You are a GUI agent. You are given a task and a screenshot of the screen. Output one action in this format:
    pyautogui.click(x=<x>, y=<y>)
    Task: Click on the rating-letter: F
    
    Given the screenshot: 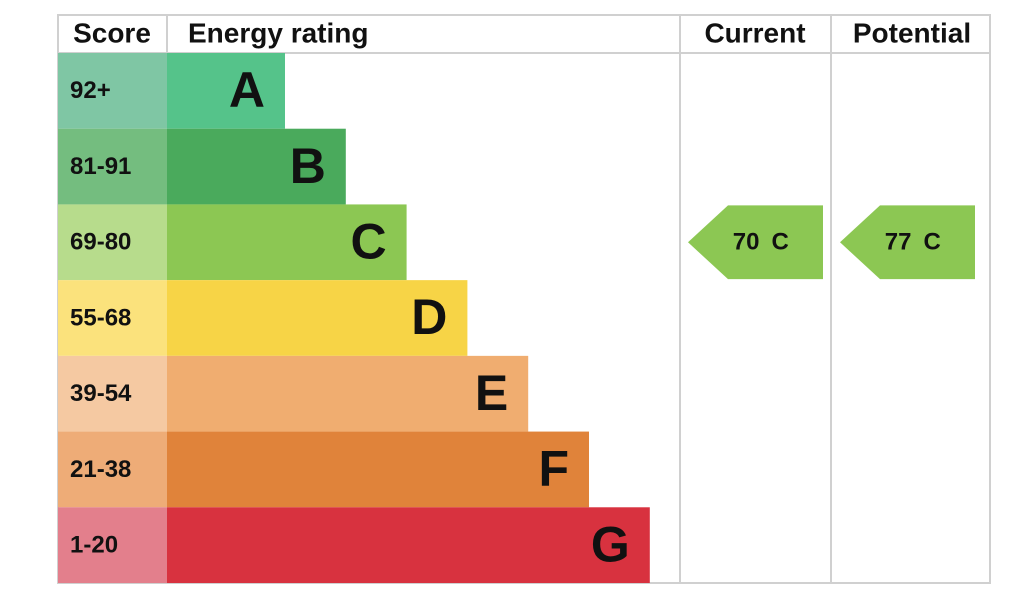 What is the action you would take?
    pyautogui.click(x=553, y=469)
    